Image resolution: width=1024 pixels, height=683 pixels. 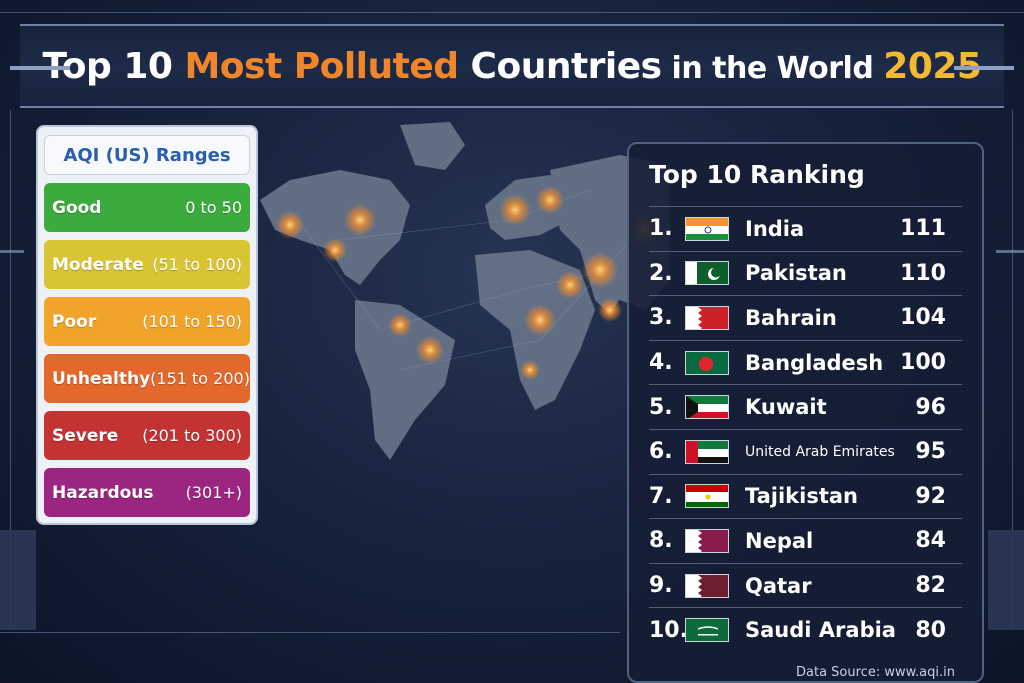 What do you see at coordinates (757, 174) in the screenshot?
I see `ranking-title: Top 10 Ranking` at bounding box center [757, 174].